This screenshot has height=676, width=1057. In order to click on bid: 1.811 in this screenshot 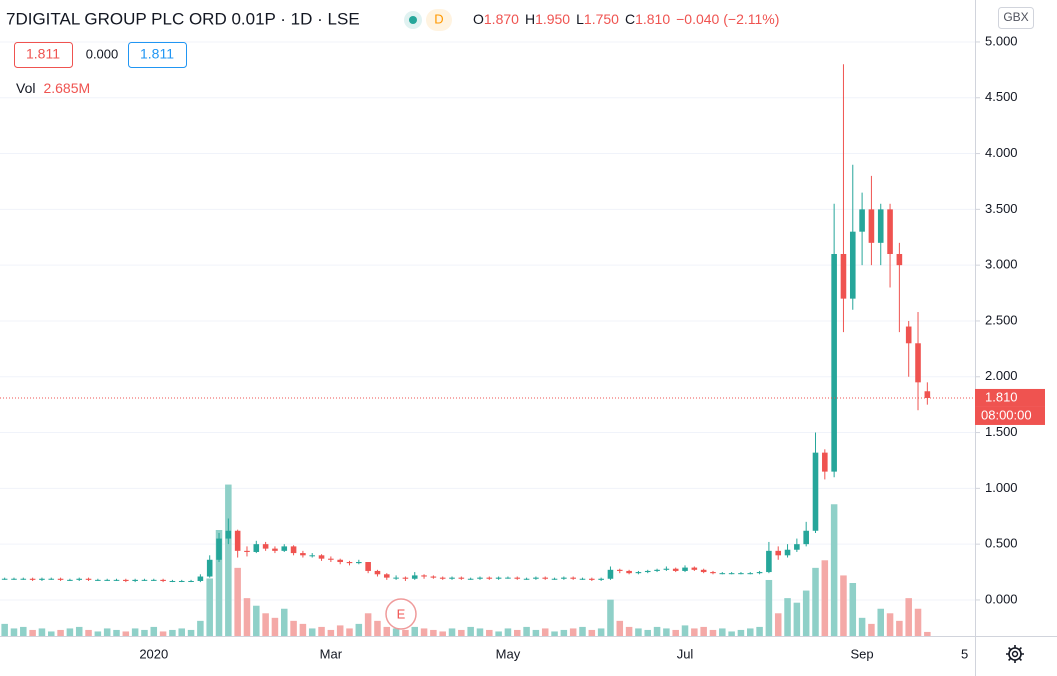, I will do `click(43, 54)`.